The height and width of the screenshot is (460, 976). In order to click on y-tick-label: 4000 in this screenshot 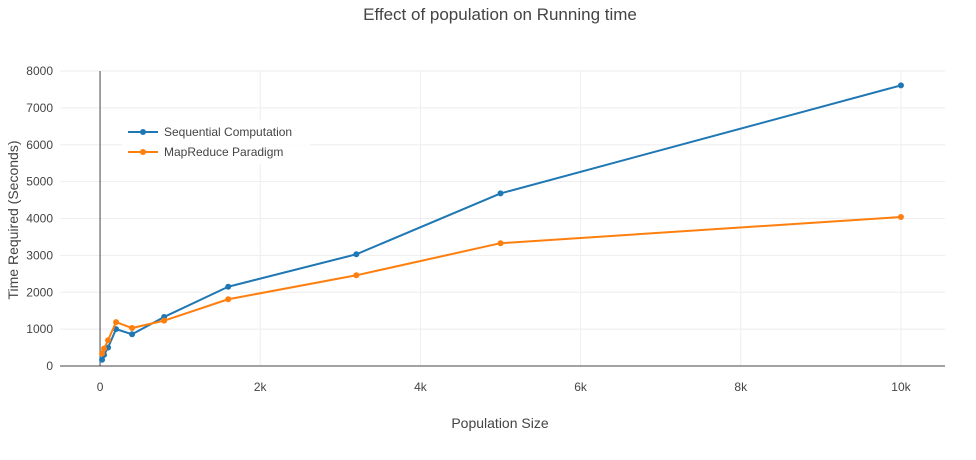, I will do `click(39, 219)`.